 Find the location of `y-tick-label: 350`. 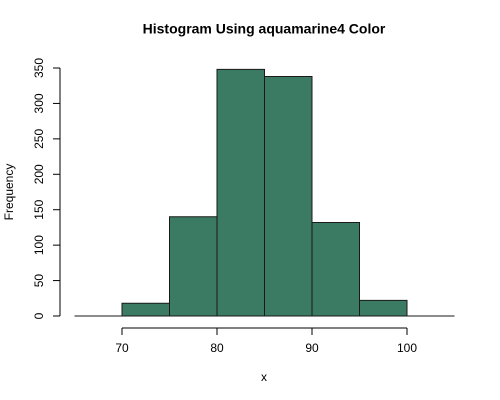

y-tick-label: 350 is located at coordinates (39, 68).